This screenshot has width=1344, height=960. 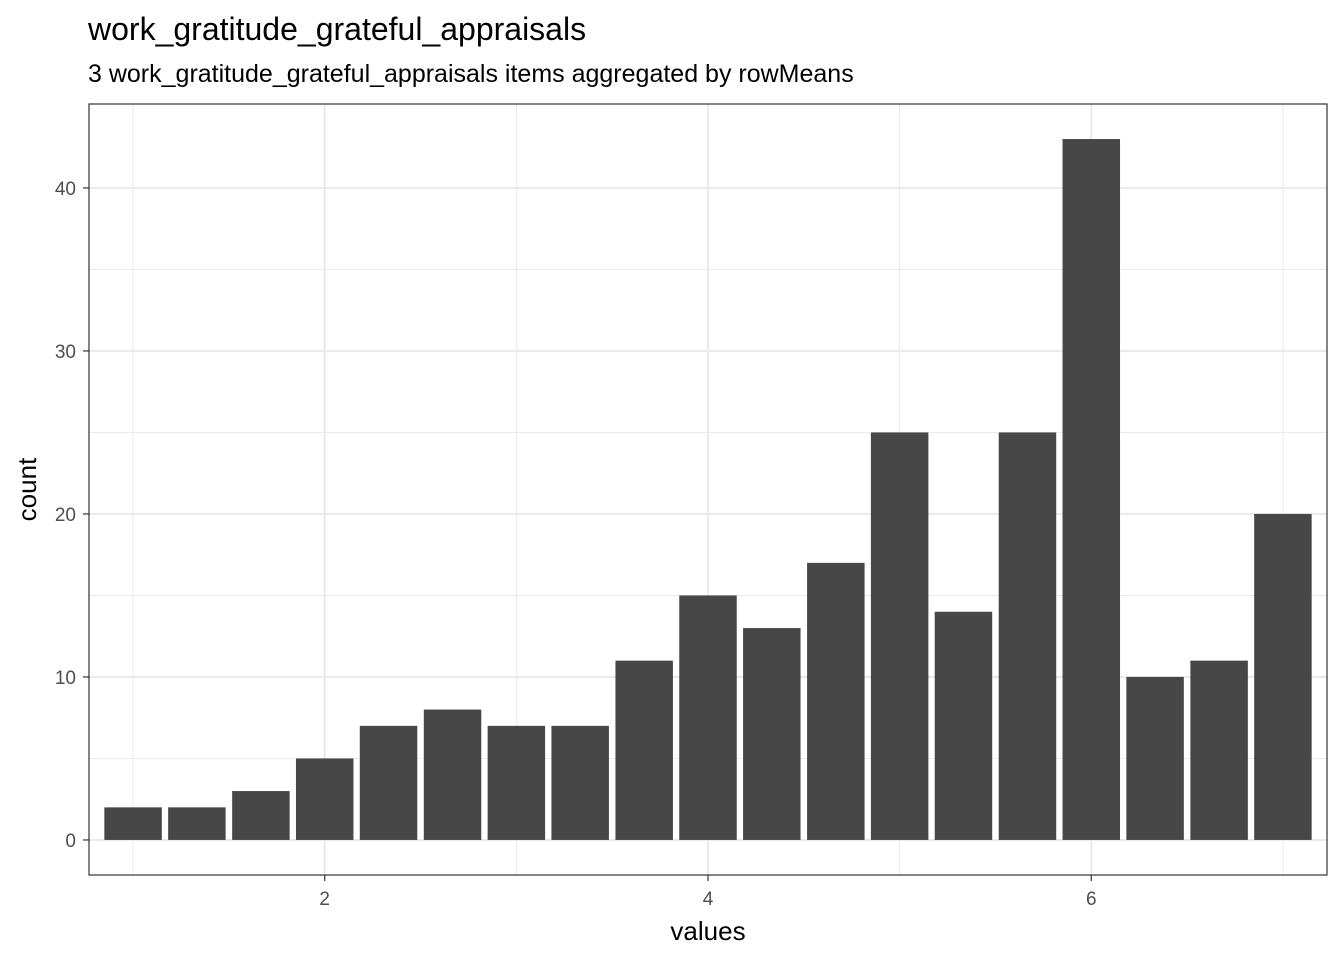 What do you see at coordinates (27, 489) in the screenshot?
I see `y-axis-title: count` at bounding box center [27, 489].